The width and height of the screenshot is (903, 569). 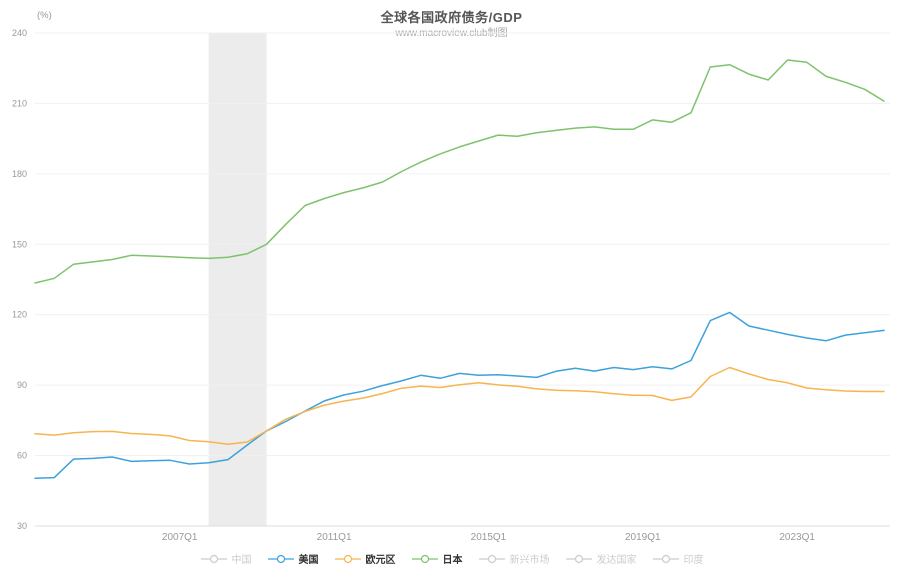 I want to click on y-tick-label: 210, so click(x=19, y=103).